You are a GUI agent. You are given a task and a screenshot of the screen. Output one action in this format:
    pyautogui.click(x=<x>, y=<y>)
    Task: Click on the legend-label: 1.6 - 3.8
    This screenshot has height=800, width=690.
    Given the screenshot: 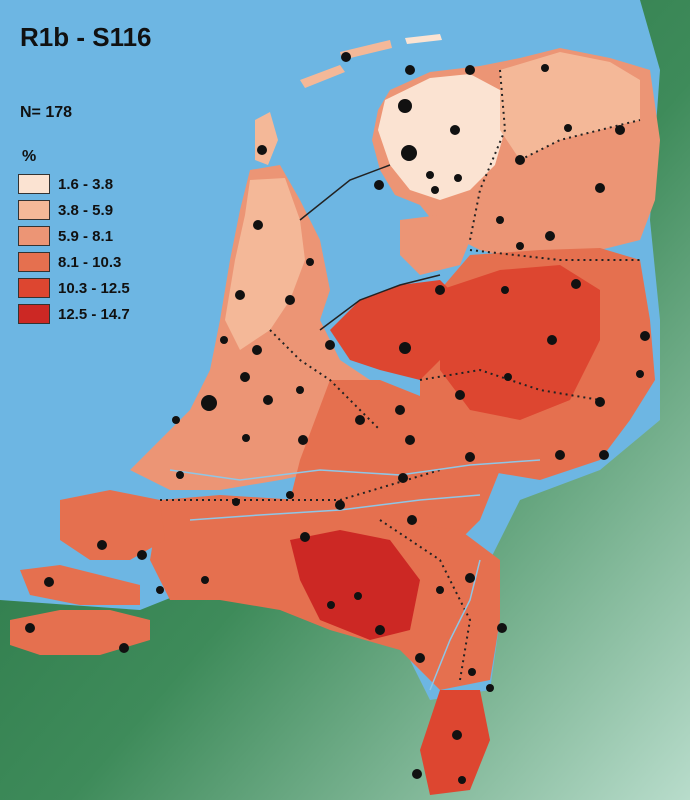 What is the action you would take?
    pyautogui.click(x=86, y=184)
    